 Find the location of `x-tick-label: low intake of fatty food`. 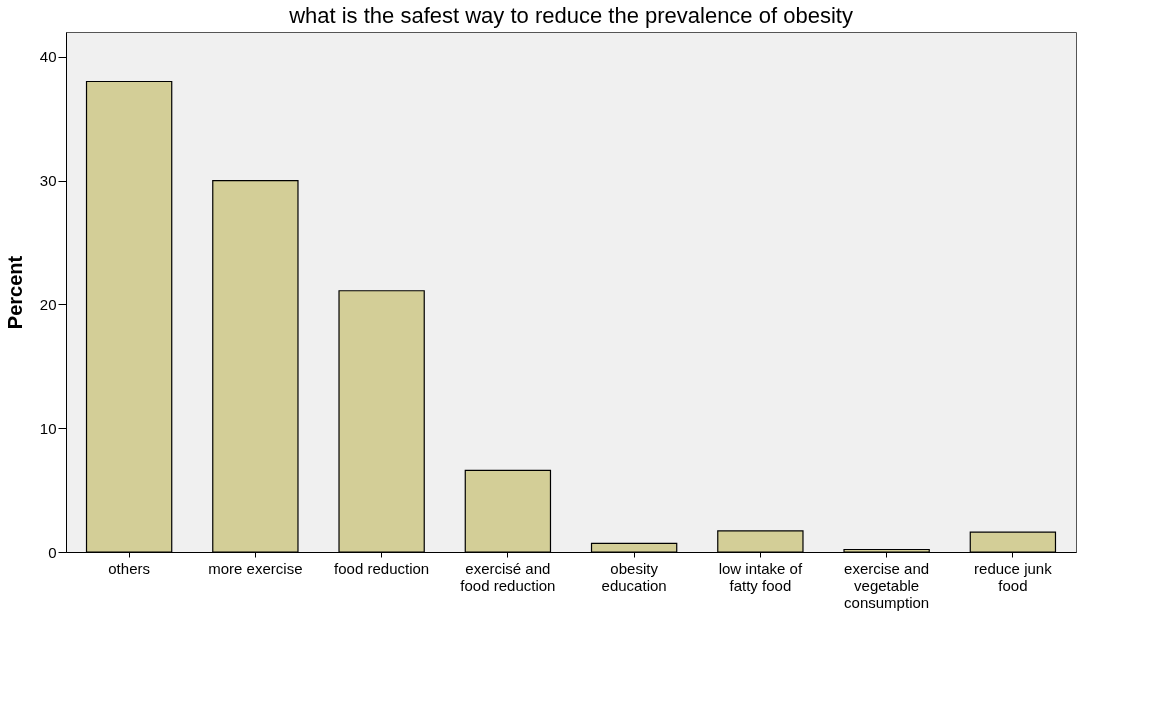

x-tick-label: low intake of fatty food is located at coordinates (760, 576).